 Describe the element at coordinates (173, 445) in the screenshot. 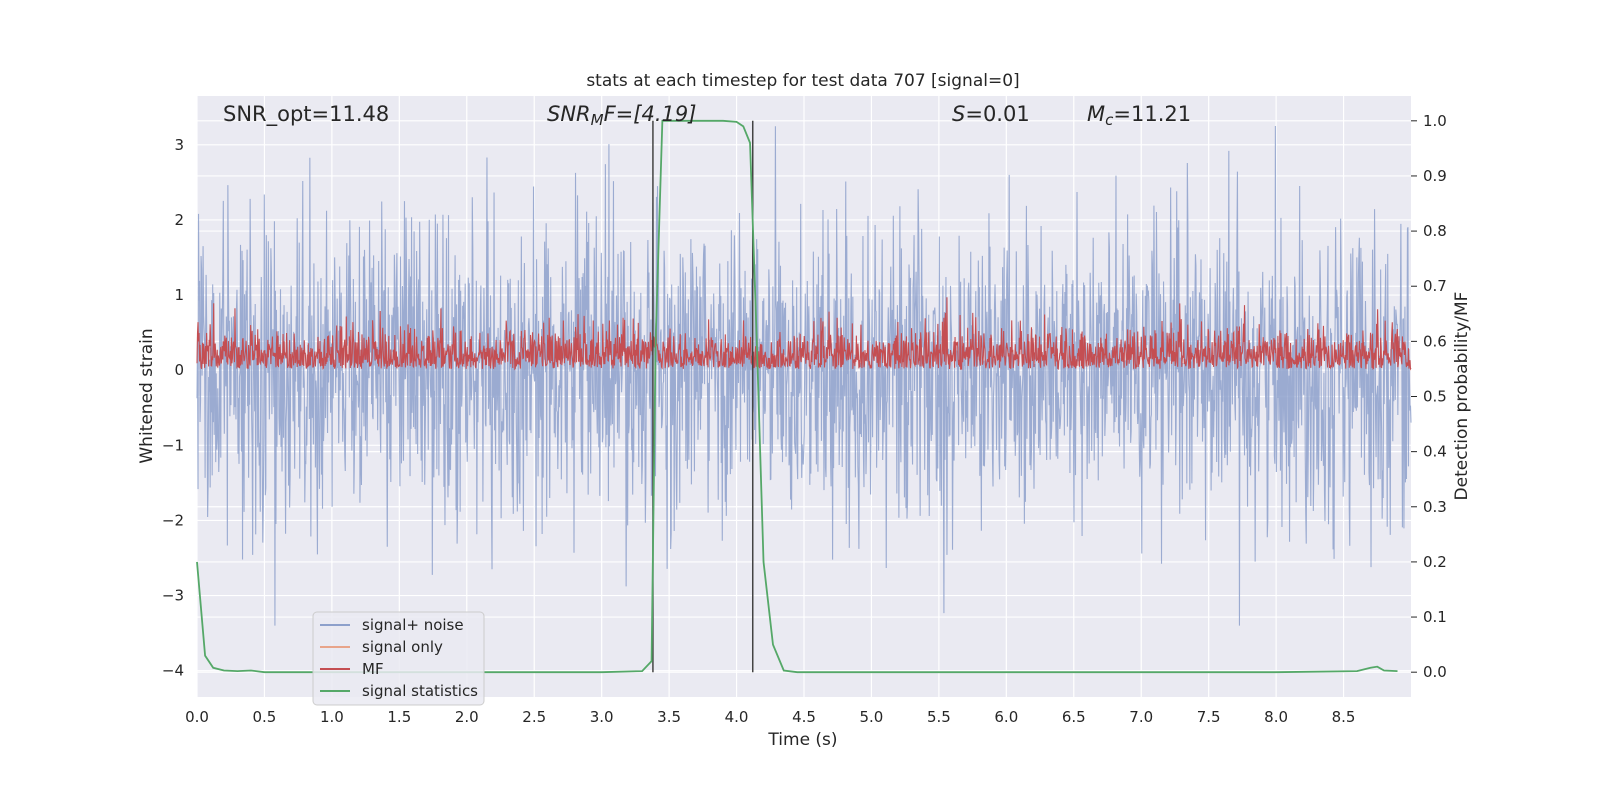

I see `y-tick-label: −1` at that location.